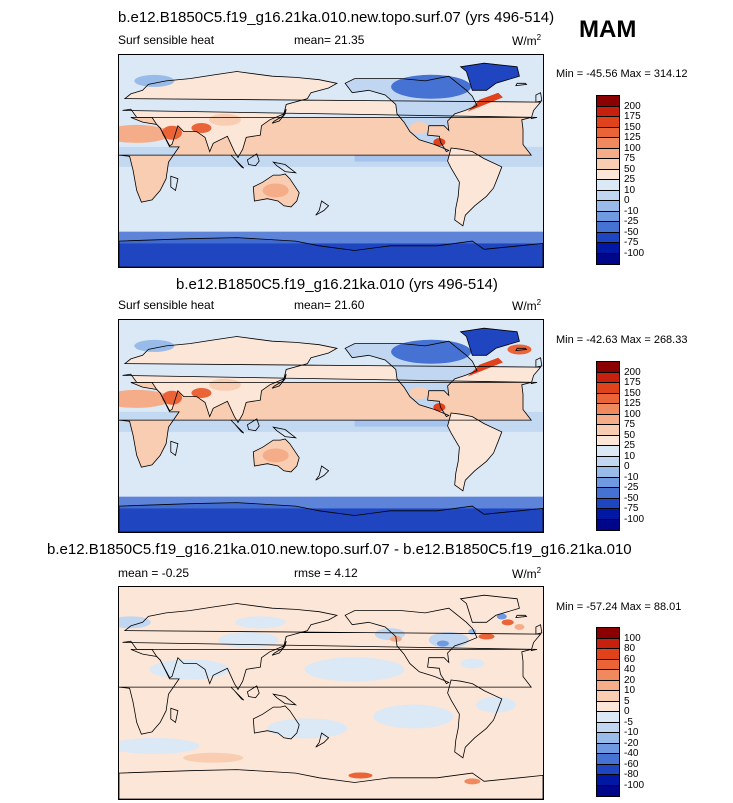  I want to click on new-zealand-coastline, so click(322, 473).